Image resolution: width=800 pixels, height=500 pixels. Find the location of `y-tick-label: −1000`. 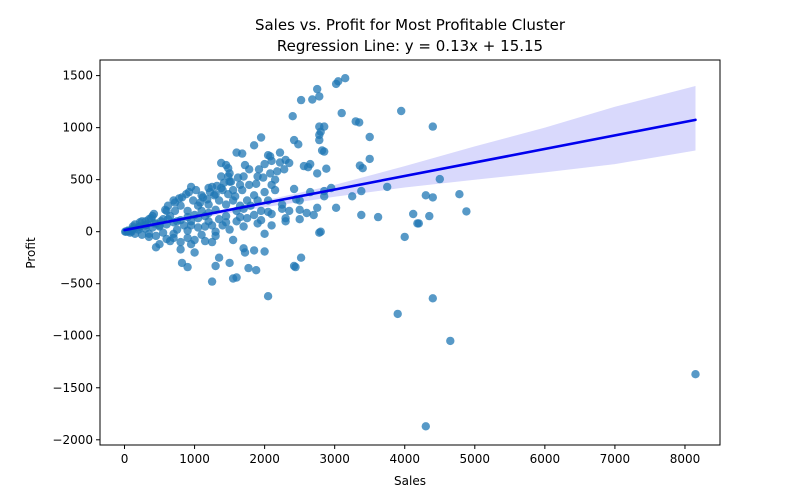

y-tick-label: −1000 is located at coordinates (72, 336).